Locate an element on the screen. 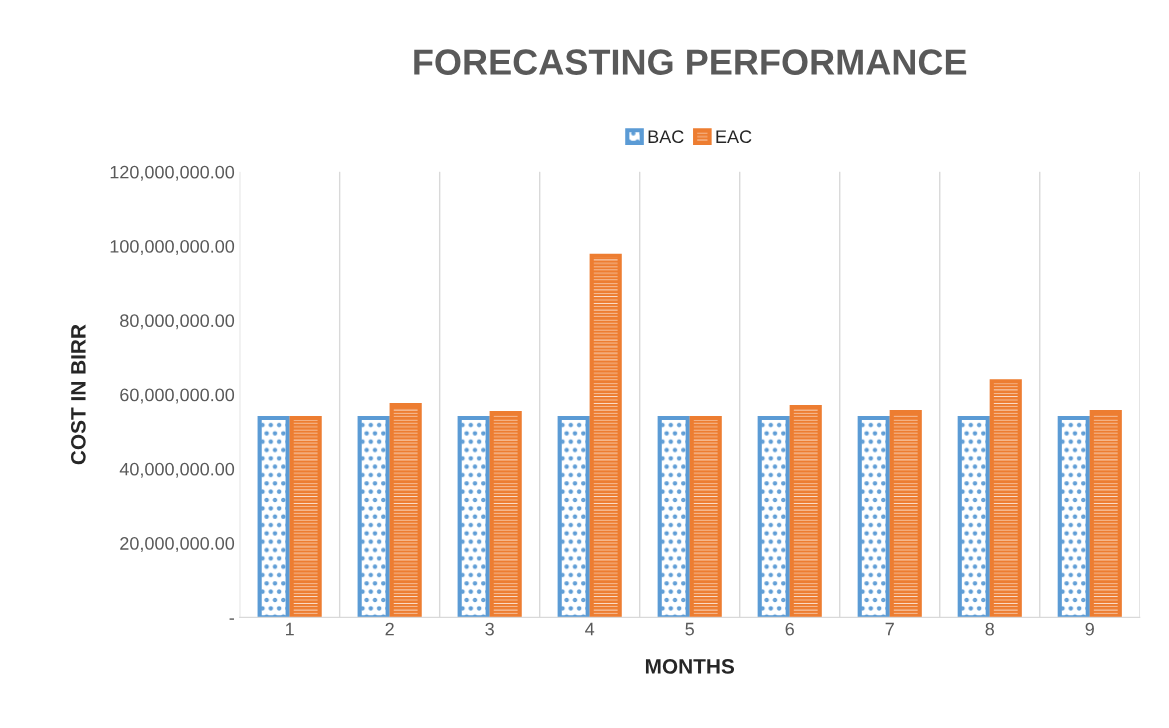 The width and height of the screenshot is (1169, 728). y-tick-label: 120,000,000.00 is located at coordinates (172, 173).